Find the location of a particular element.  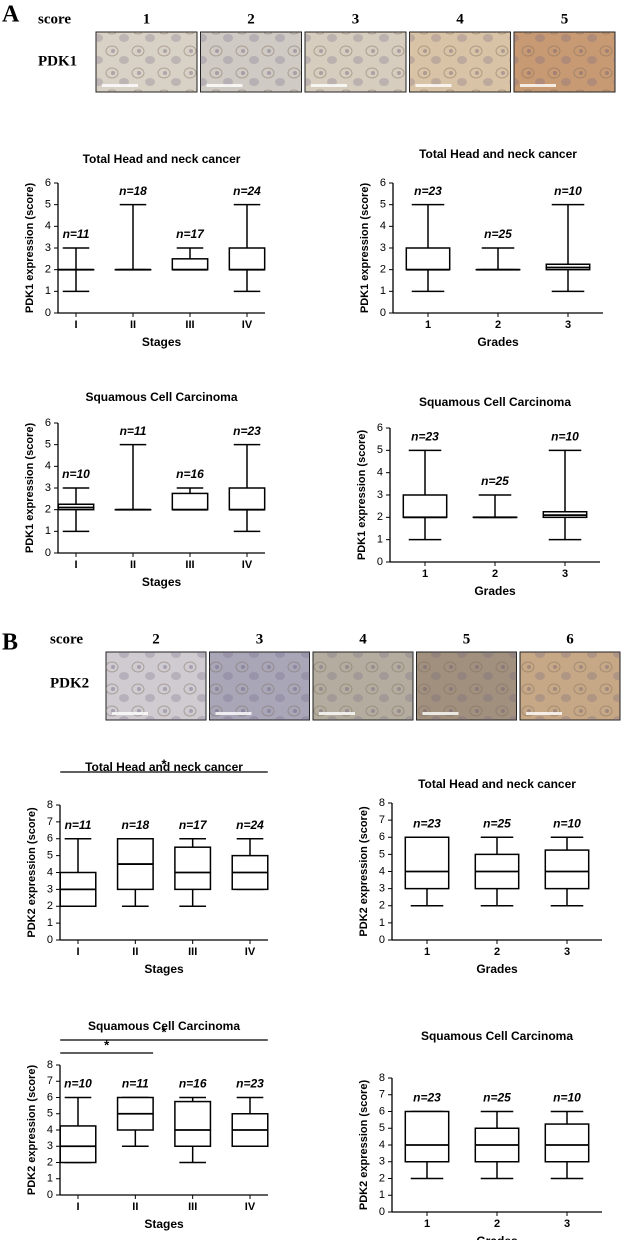

x-axis-label: Stages is located at coordinates (164, 969).